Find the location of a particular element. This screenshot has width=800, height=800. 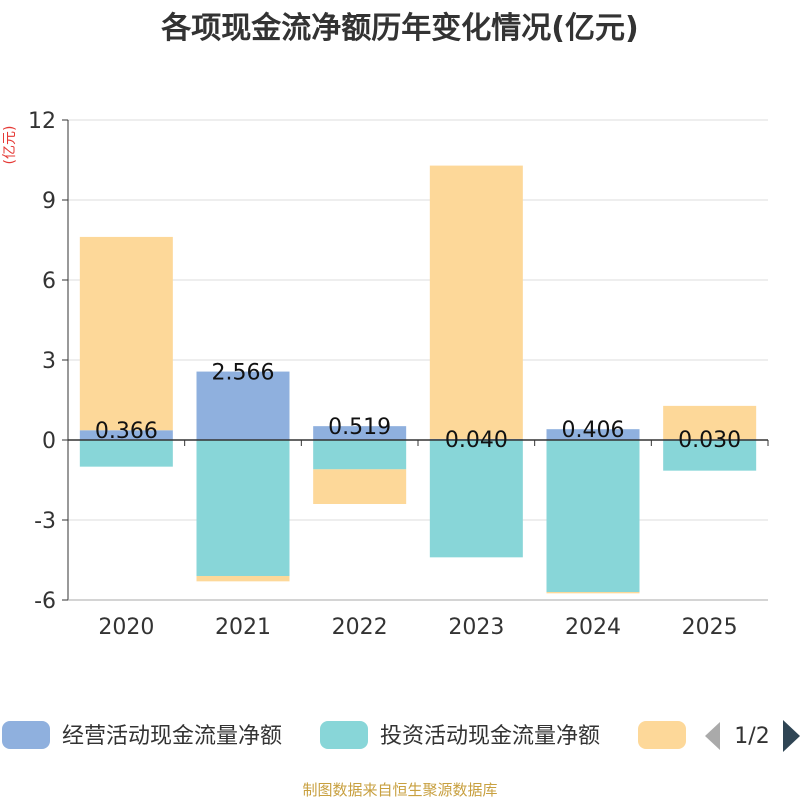

x-tick-label: 2021 is located at coordinates (243, 627).